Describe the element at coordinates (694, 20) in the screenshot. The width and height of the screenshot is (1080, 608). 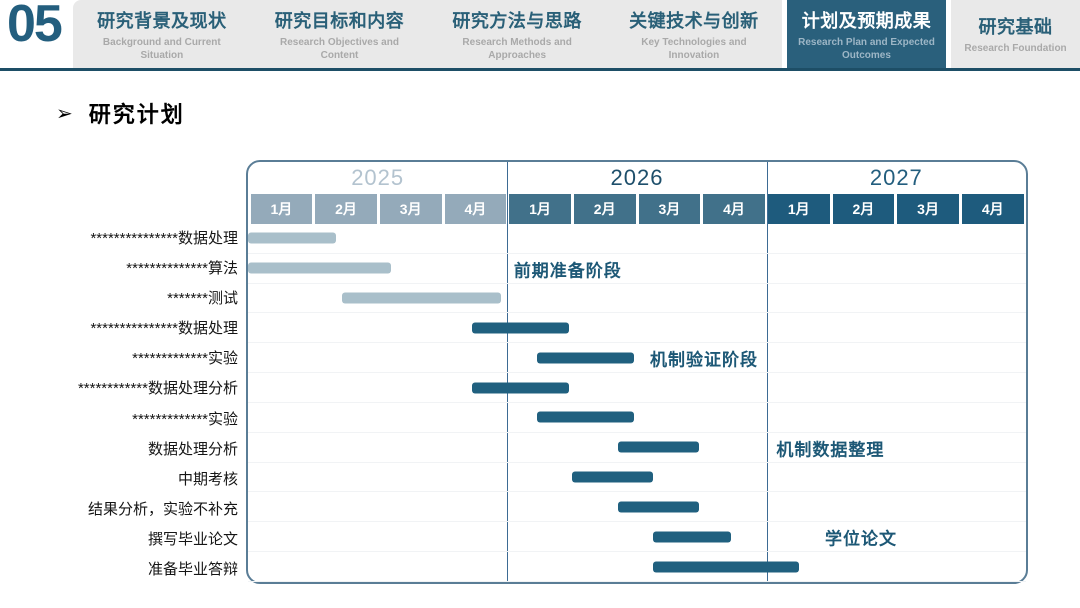
I see `tab-title-zh: 关键技术与创新` at that location.